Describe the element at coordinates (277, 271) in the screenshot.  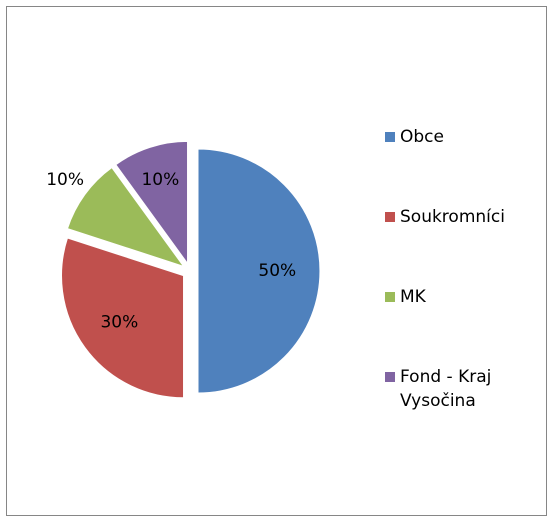
I see `data-label: 50%` at that location.